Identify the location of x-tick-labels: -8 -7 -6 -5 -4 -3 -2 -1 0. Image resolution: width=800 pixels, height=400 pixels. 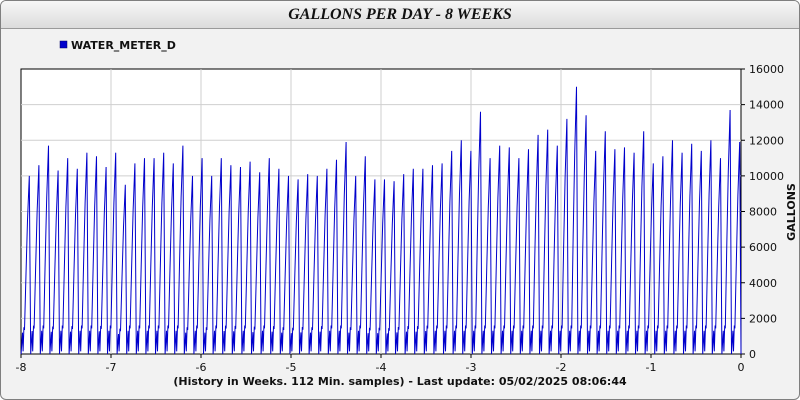
(380, 367).